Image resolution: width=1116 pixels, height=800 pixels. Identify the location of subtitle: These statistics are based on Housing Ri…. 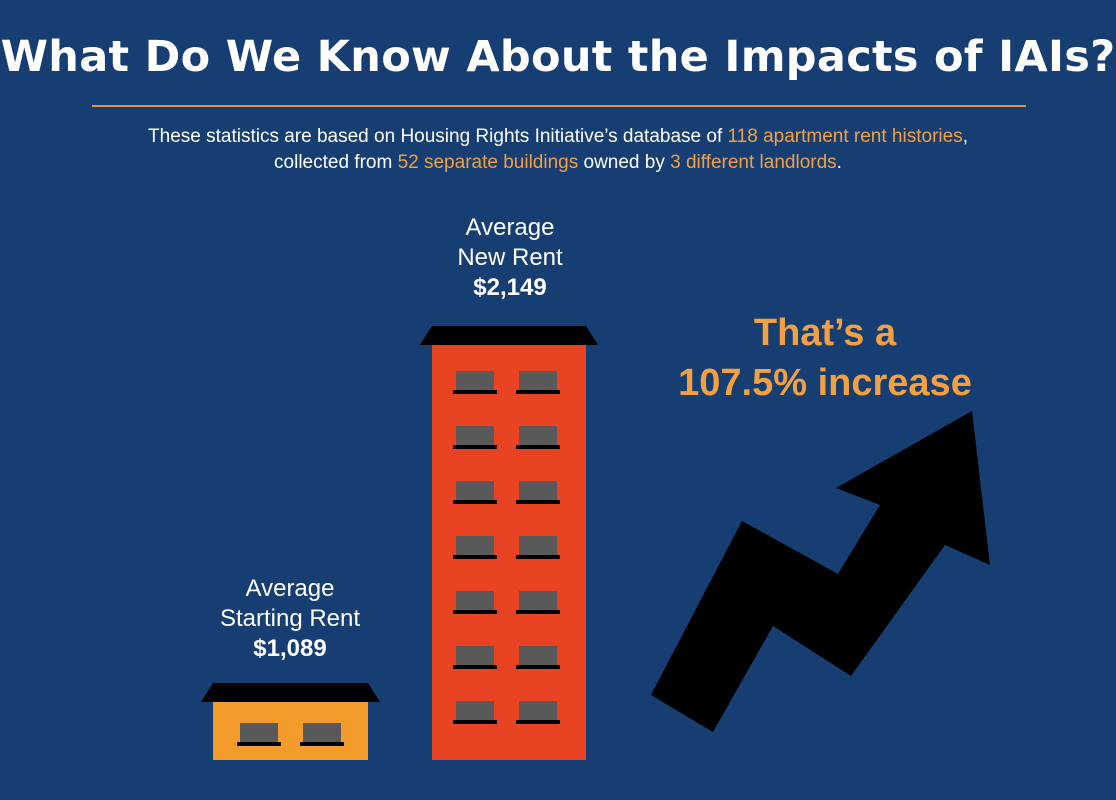
(558, 150).